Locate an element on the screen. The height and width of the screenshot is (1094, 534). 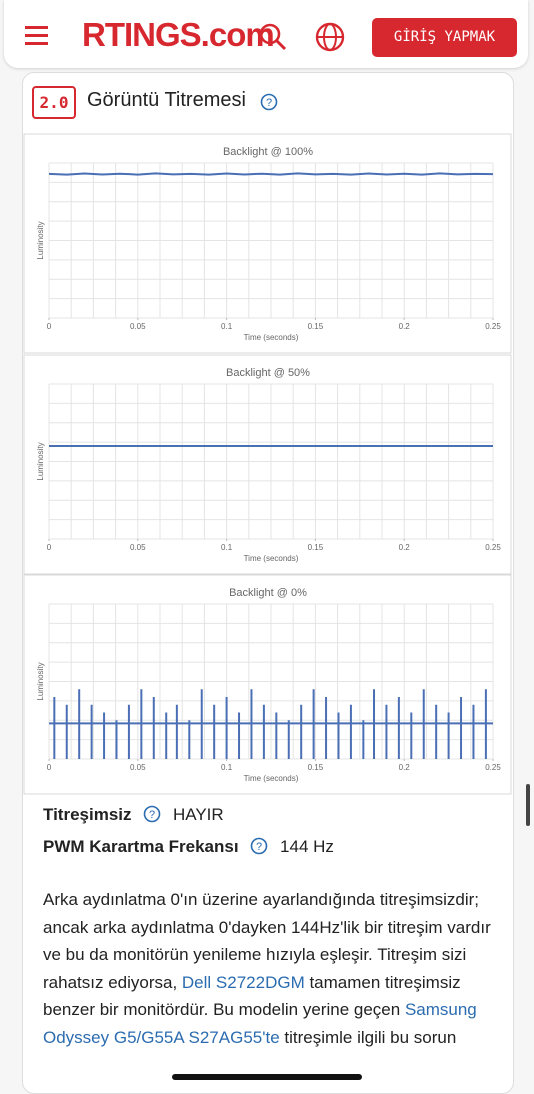
logo: RTINGS.com is located at coordinates (178, 34).